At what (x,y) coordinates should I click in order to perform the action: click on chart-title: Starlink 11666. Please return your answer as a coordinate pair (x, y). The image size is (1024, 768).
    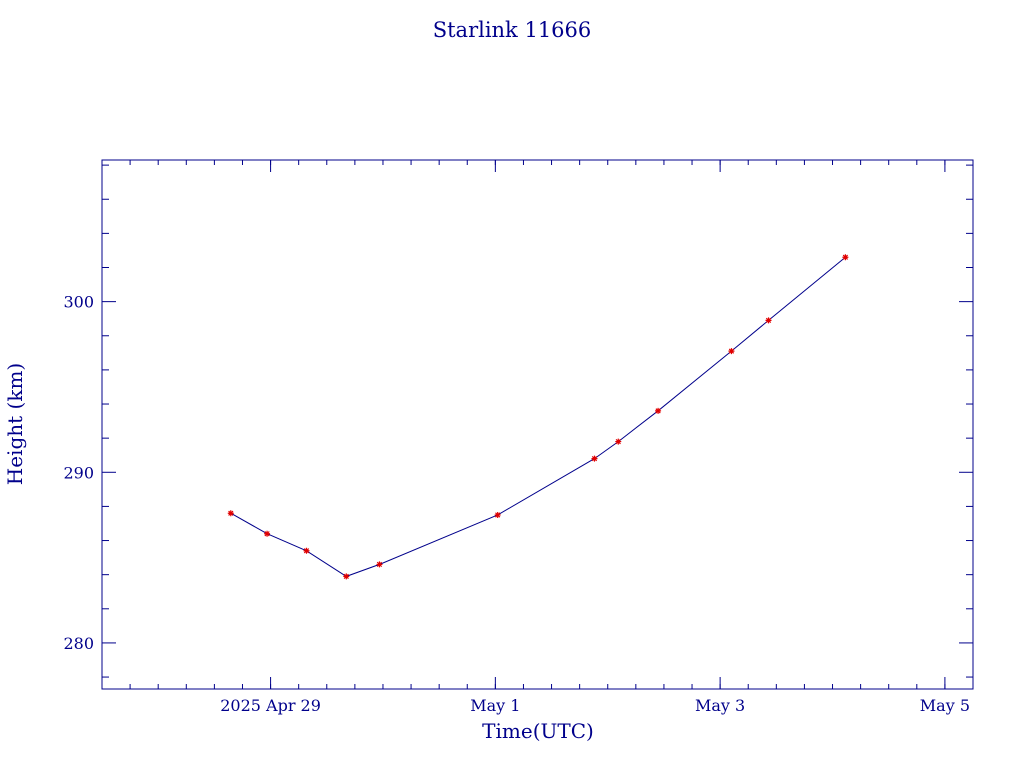
    Looking at the image, I should click on (512, 30).